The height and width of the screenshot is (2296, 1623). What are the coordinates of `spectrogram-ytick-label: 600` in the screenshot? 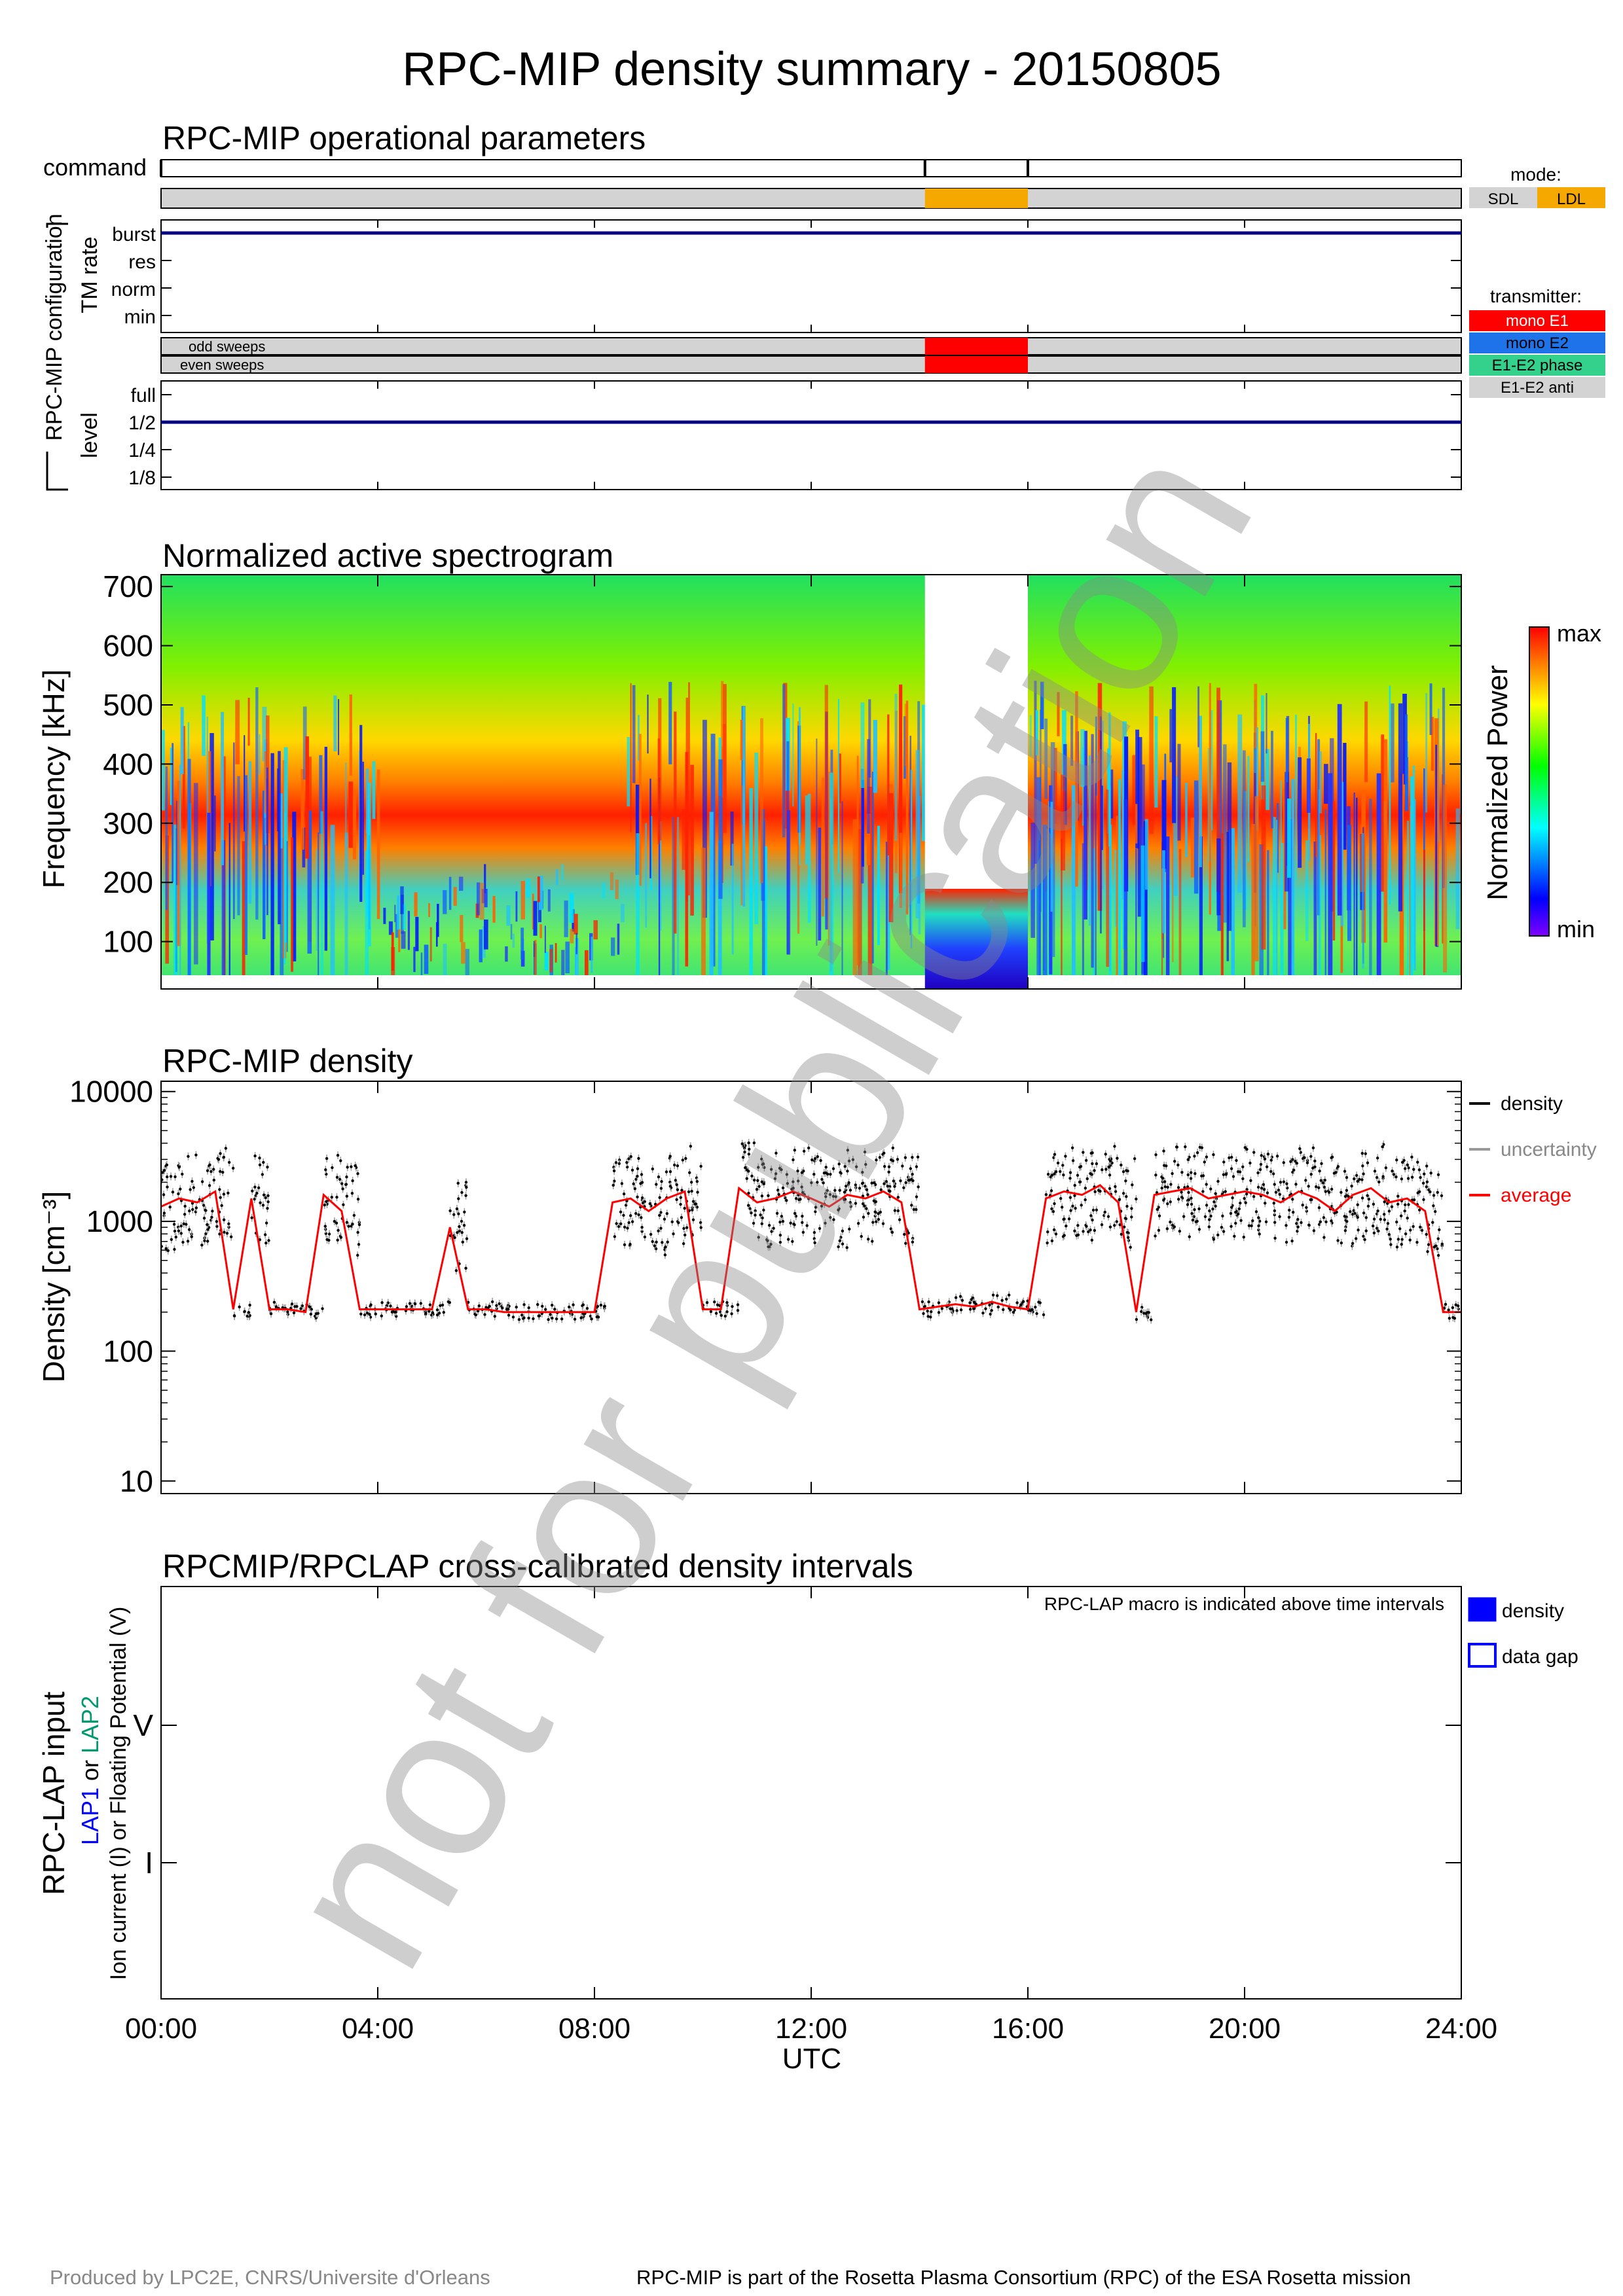 It's located at (128, 646).